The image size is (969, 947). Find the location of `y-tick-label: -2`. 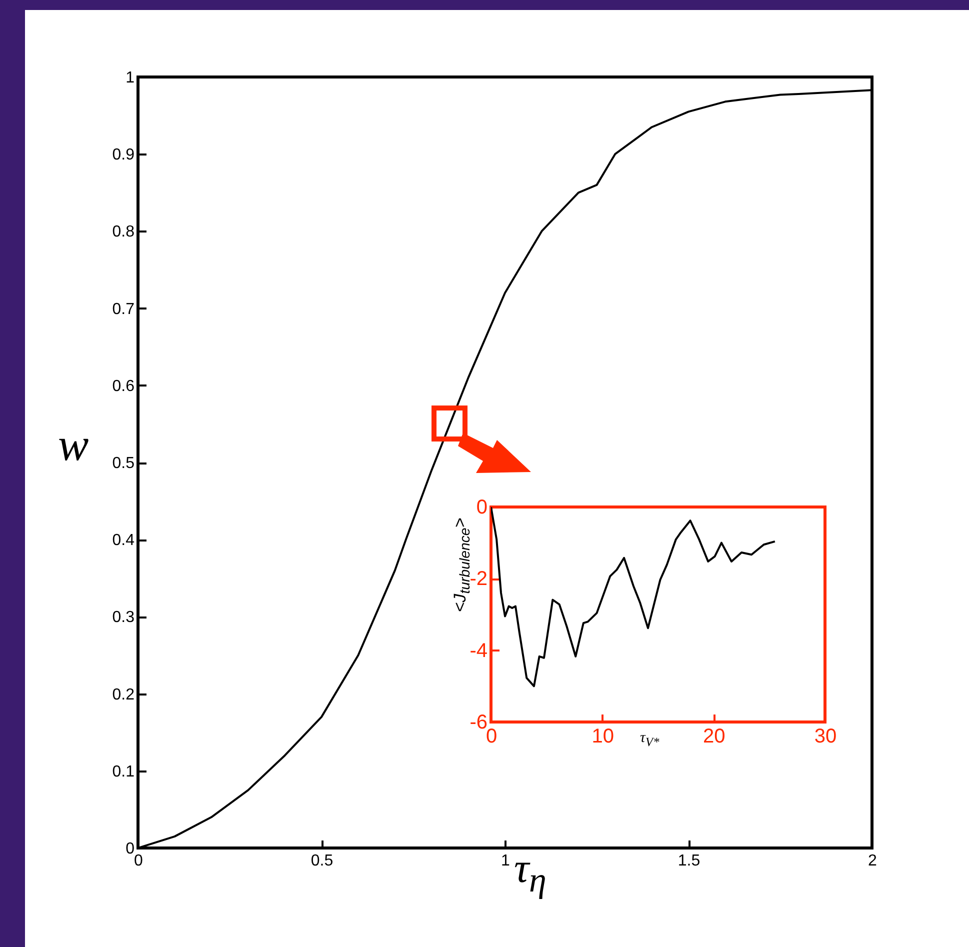

y-tick-label: -2 is located at coordinates (479, 579).